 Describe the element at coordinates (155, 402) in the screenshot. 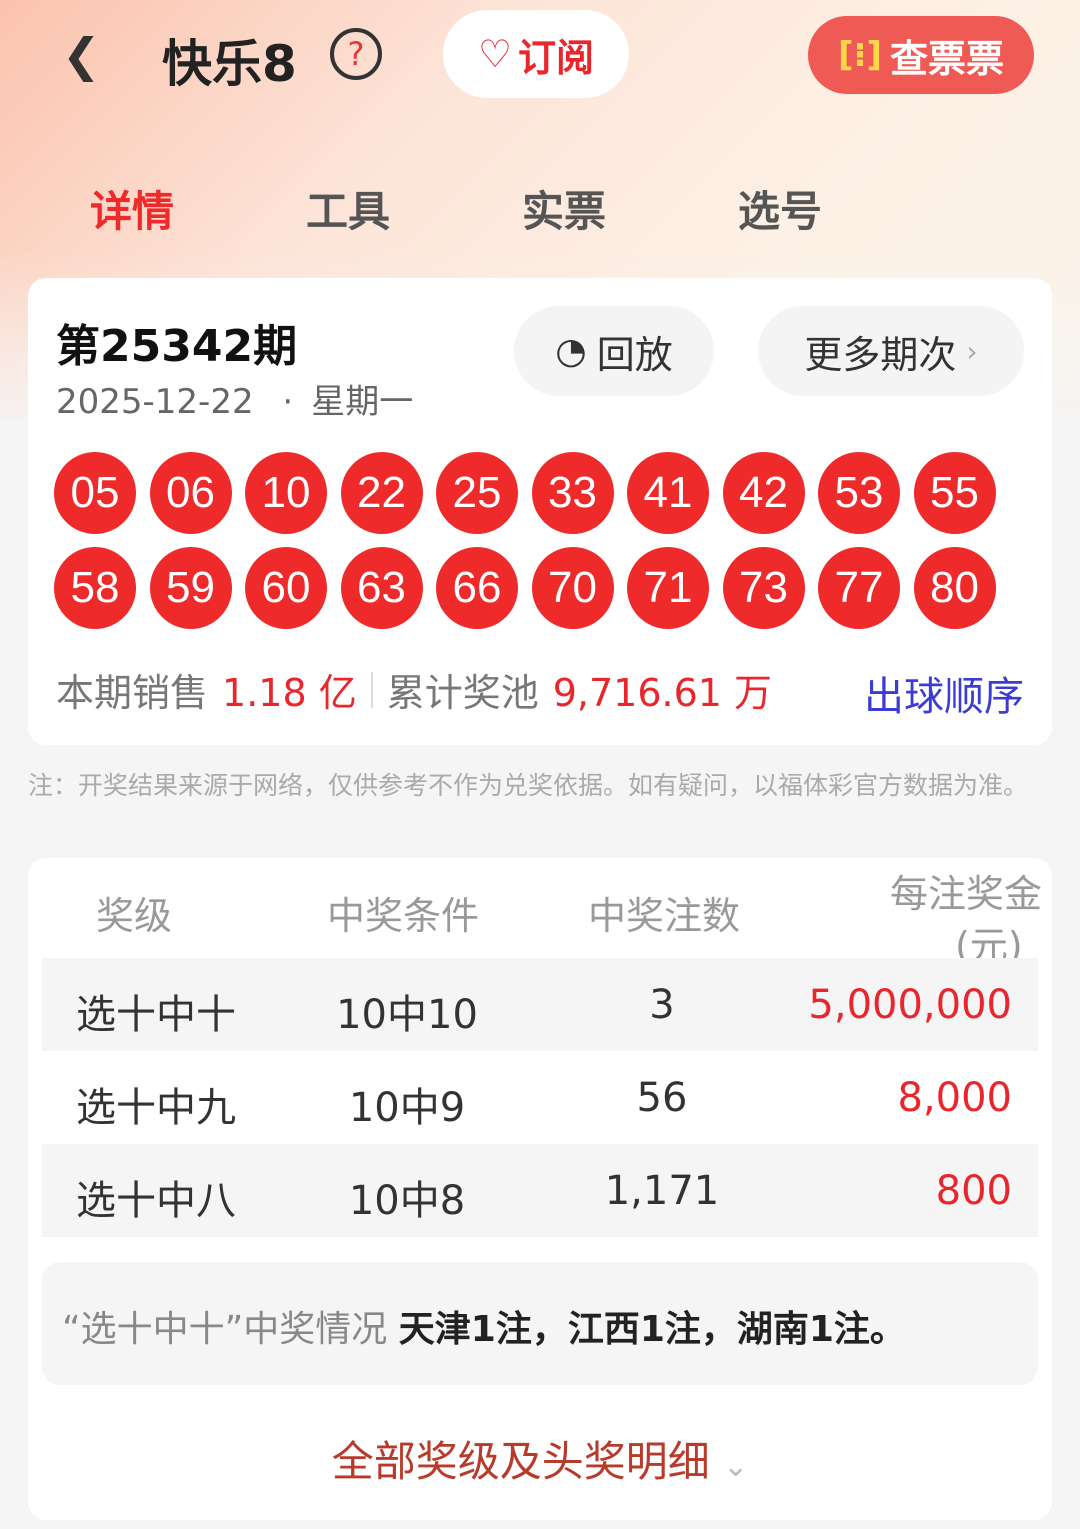

I see `date: 2025-12-22` at that location.